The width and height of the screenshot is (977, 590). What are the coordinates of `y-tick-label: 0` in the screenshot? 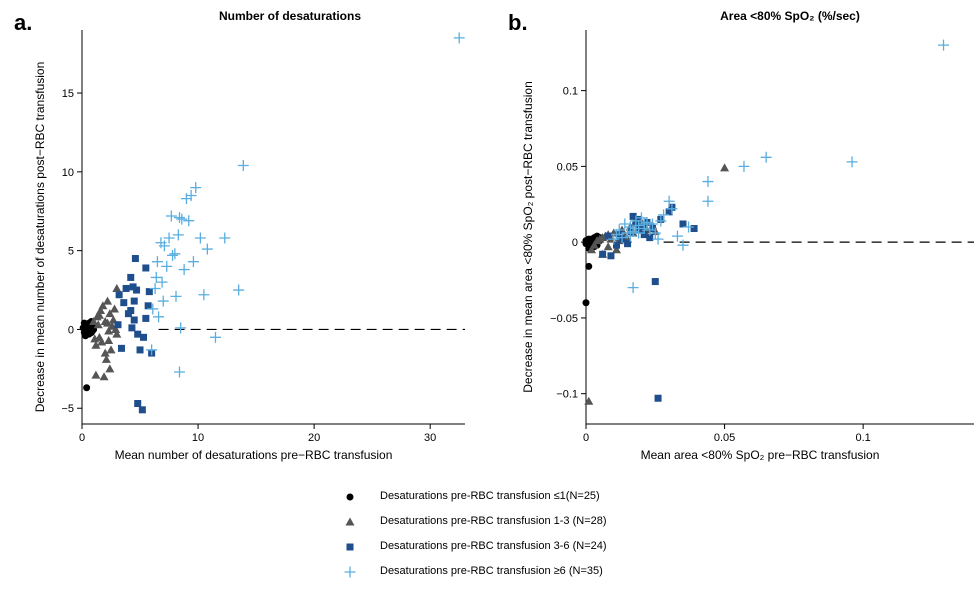 It's located at (71, 330).